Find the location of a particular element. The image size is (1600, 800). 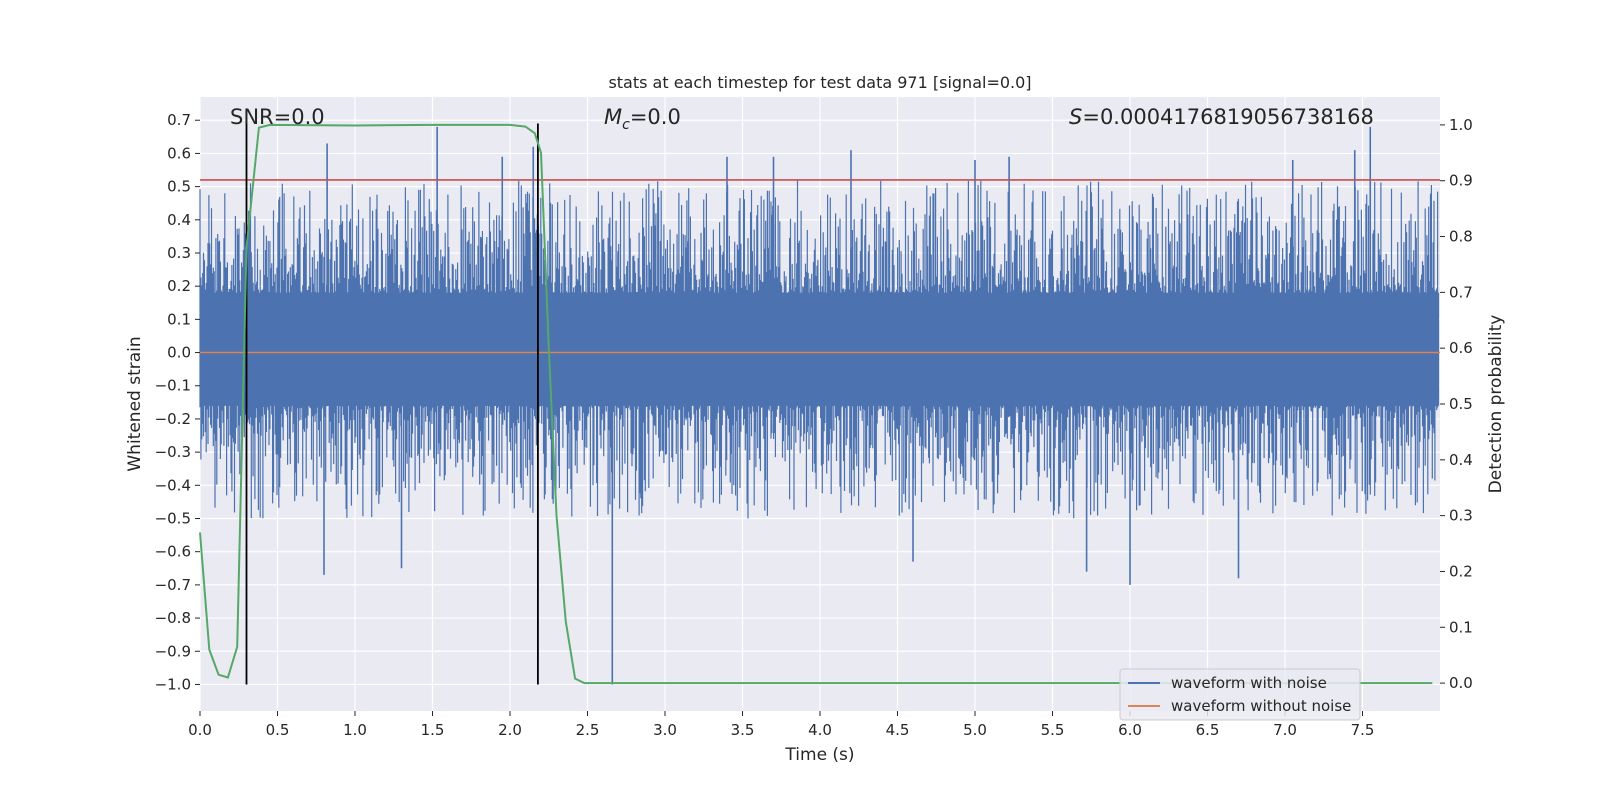

y-tick-label-0: 0.7 is located at coordinates (179, 120).